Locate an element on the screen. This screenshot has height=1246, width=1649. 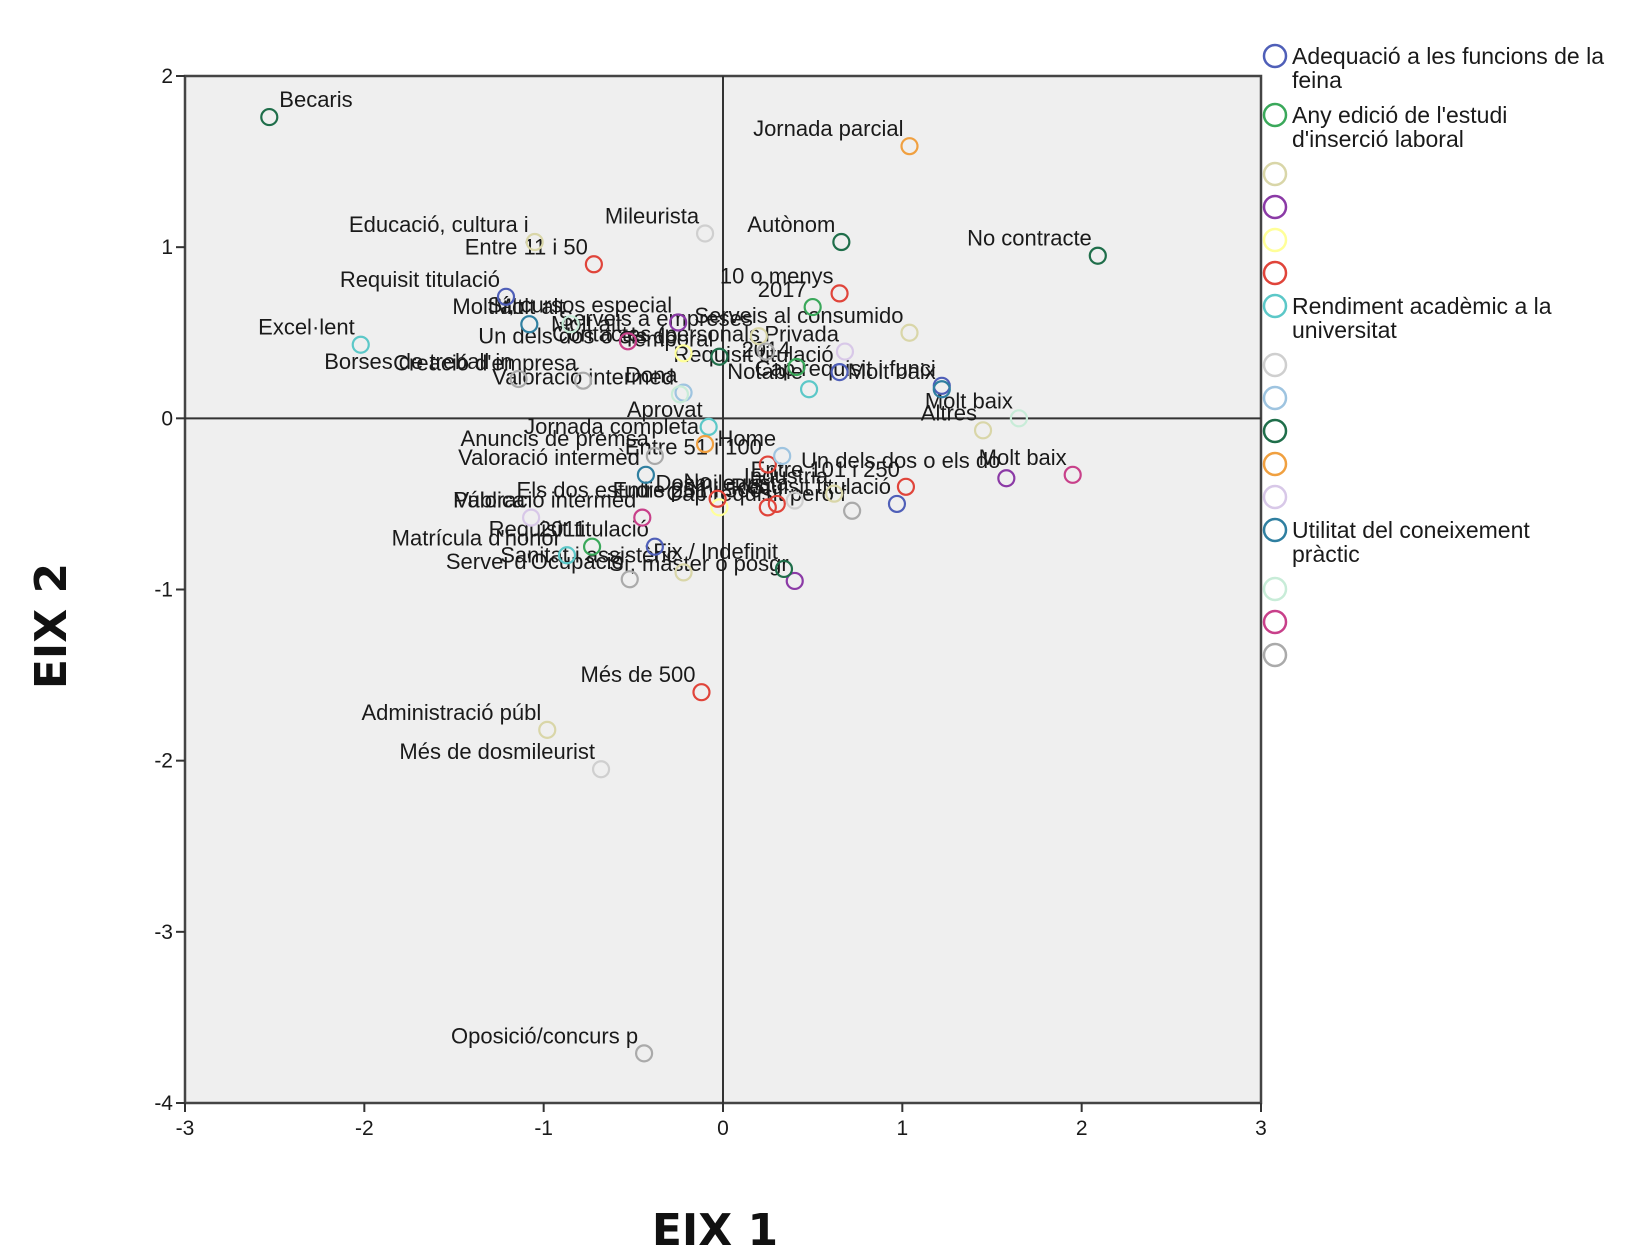
point-label: Entre 251 i 500 is located at coordinates (687, 489).